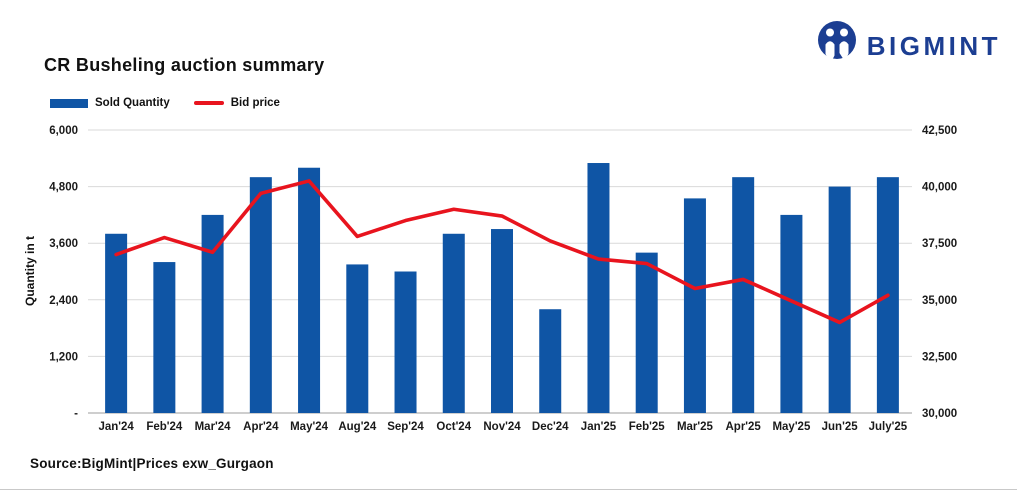  What do you see at coordinates (550, 361) in the screenshot?
I see `bar-dec24` at bounding box center [550, 361].